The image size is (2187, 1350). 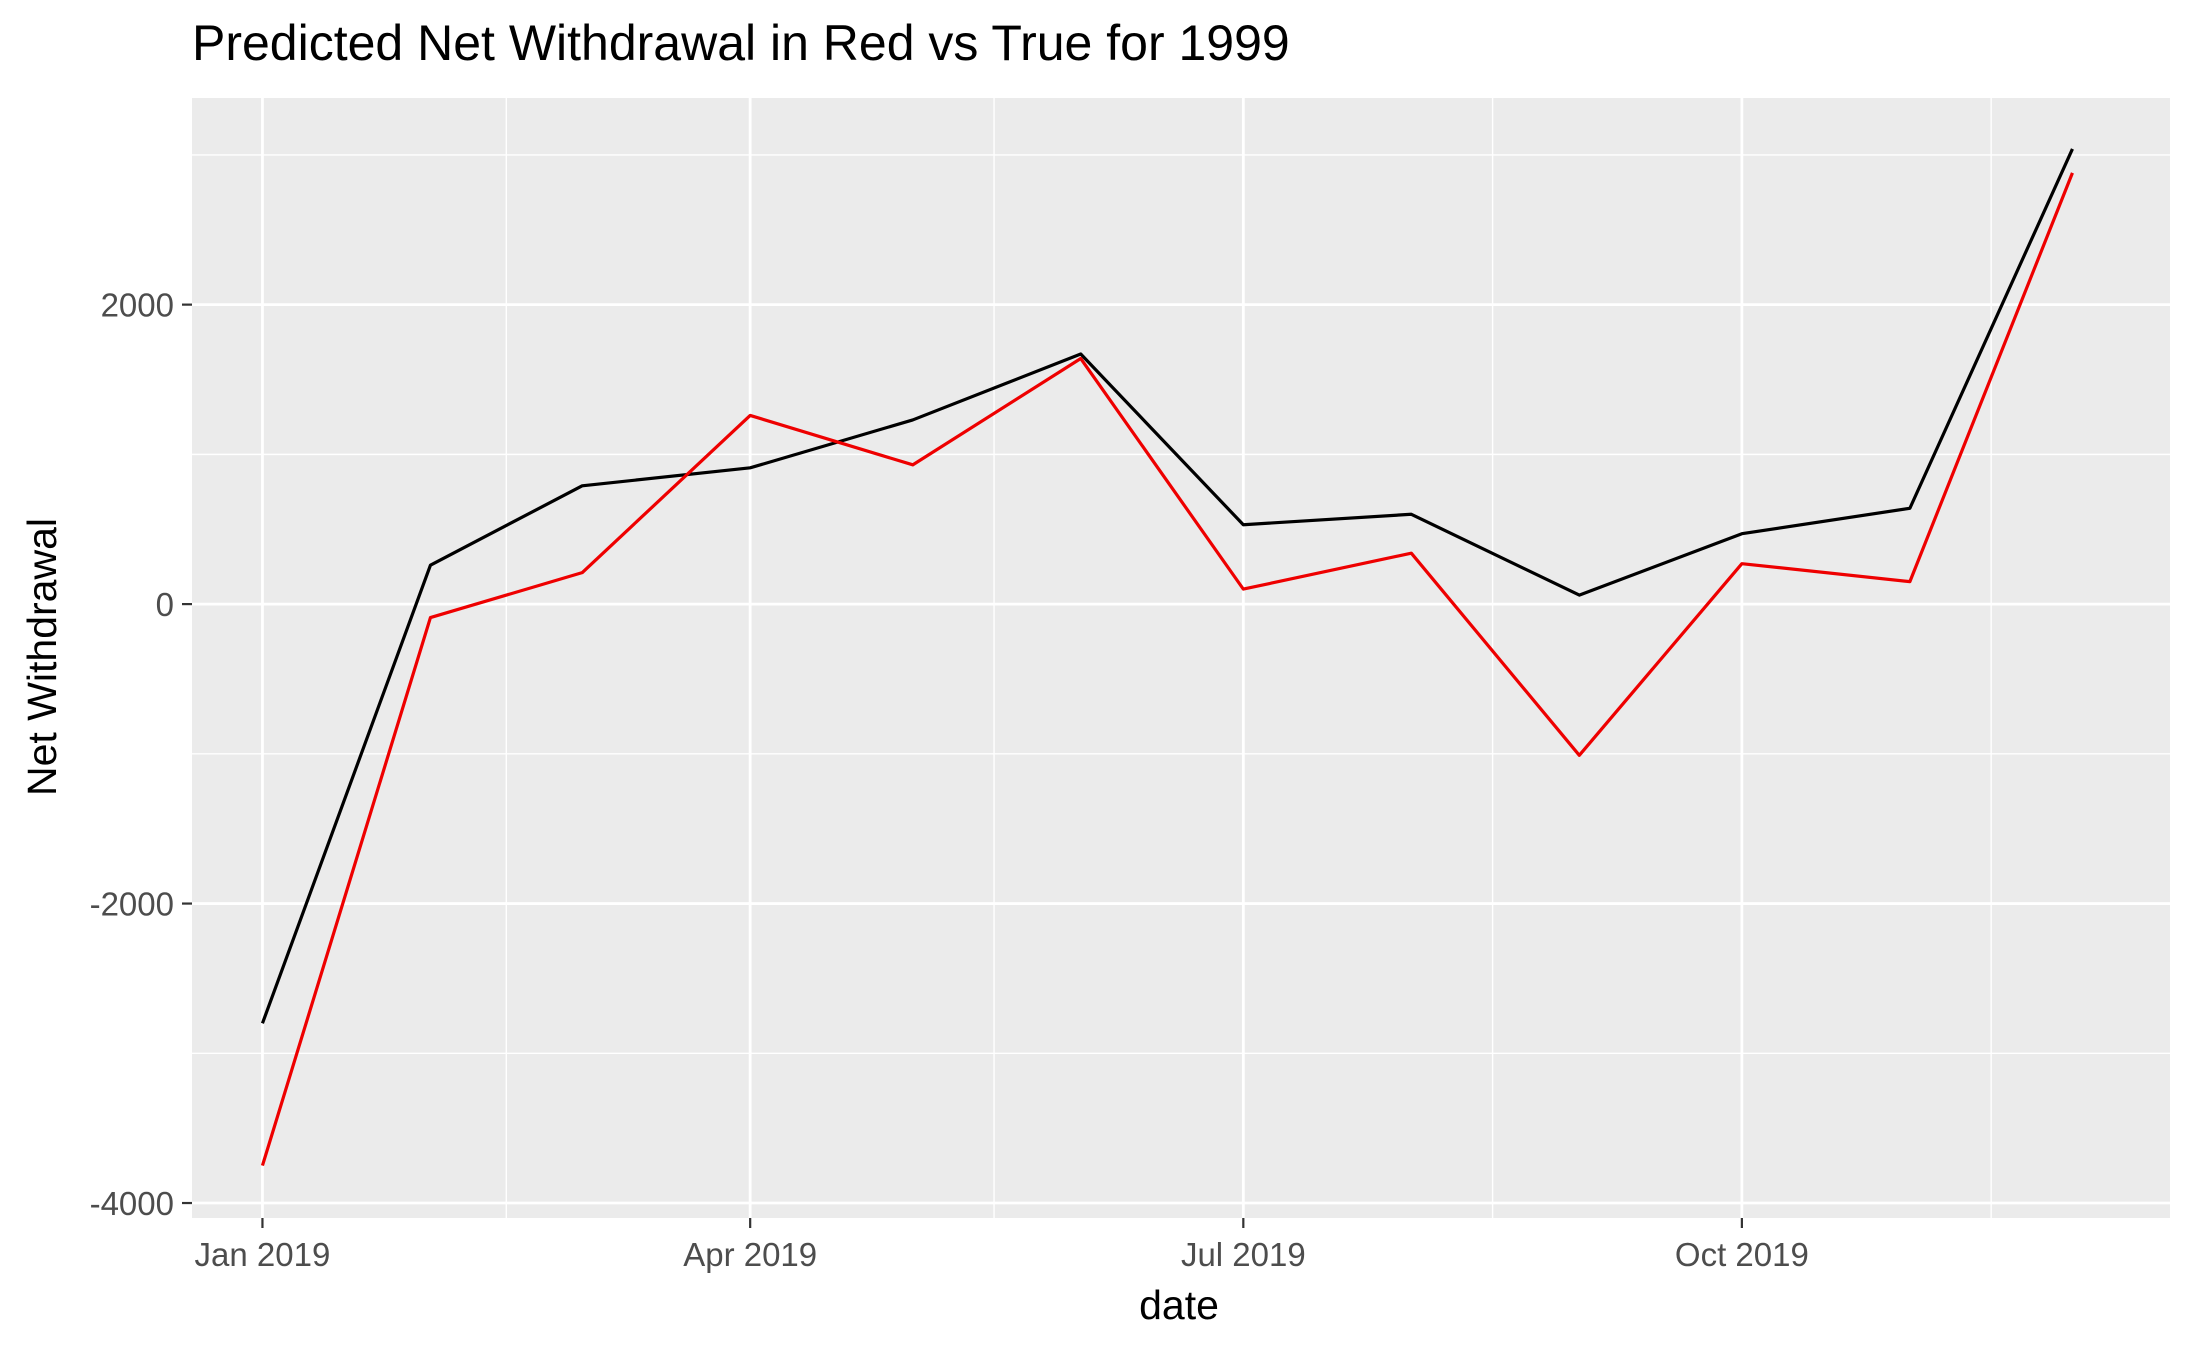 What do you see at coordinates (1179, 1305) in the screenshot?
I see `x-axis-title: date` at bounding box center [1179, 1305].